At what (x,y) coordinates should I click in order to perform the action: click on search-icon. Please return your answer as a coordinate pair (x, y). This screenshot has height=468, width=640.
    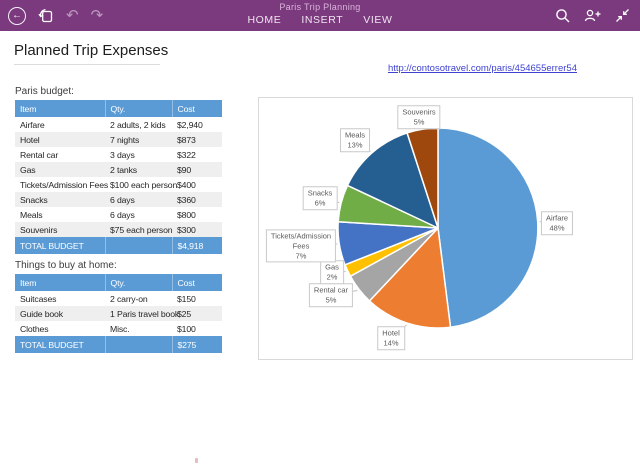
    Looking at the image, I should click on (563, 16).